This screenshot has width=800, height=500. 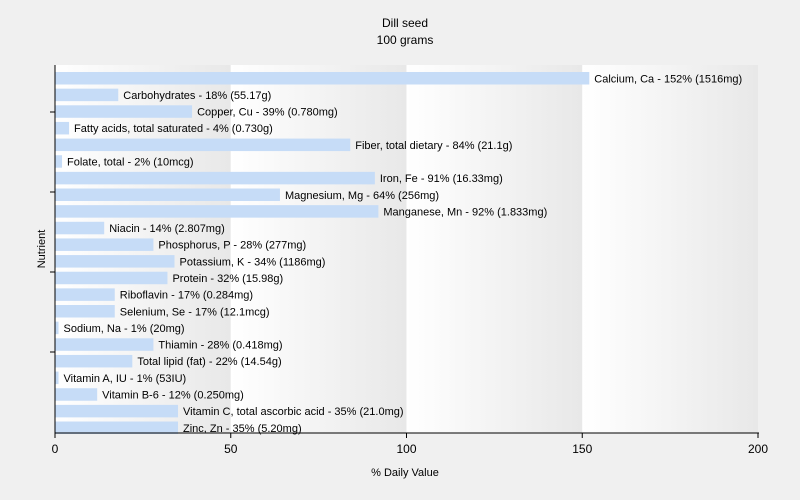 What do you see at coordinates (55, 449) in the screenshot?
I see `x-tick-label: 0` at bounding box center [55, 449].